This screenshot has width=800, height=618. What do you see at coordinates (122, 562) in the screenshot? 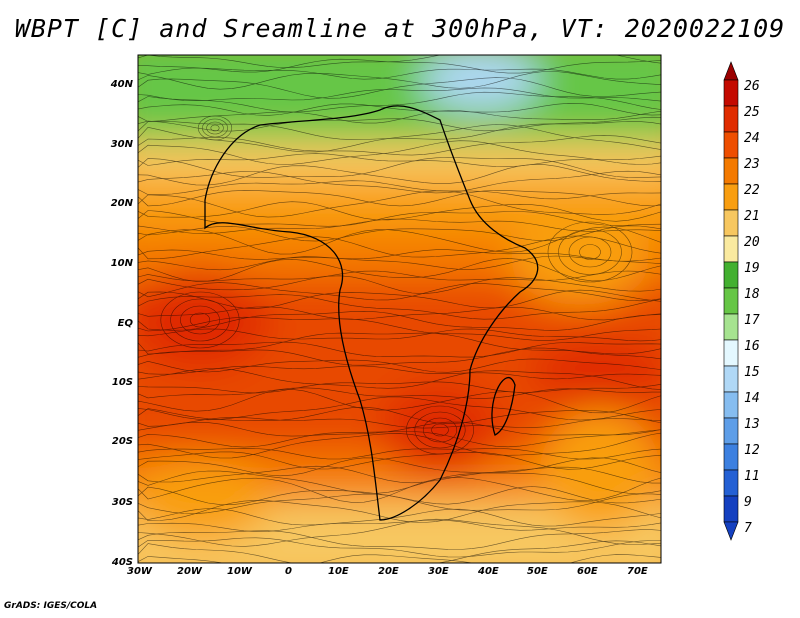
I see `lat-tick-label: 40S` at bounding box center [122, 562].